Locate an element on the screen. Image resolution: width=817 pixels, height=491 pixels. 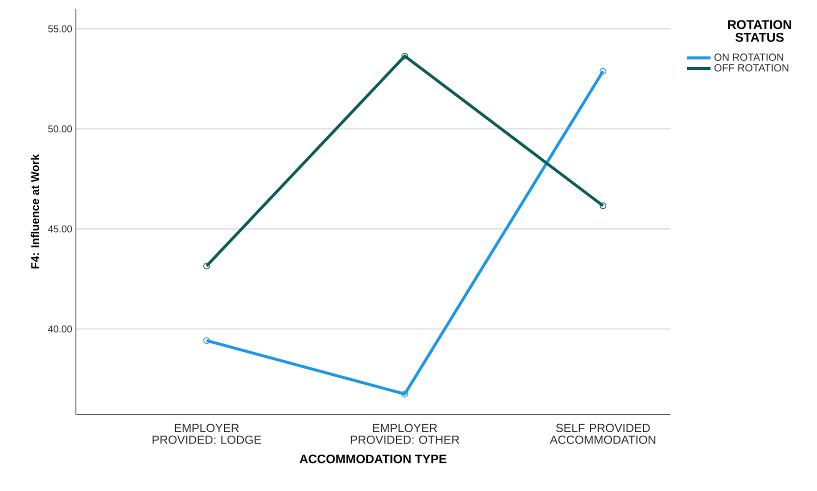
x-tick-label: SELF PROVIDED ACCOMMODATION is located at coordinates (603, 434).